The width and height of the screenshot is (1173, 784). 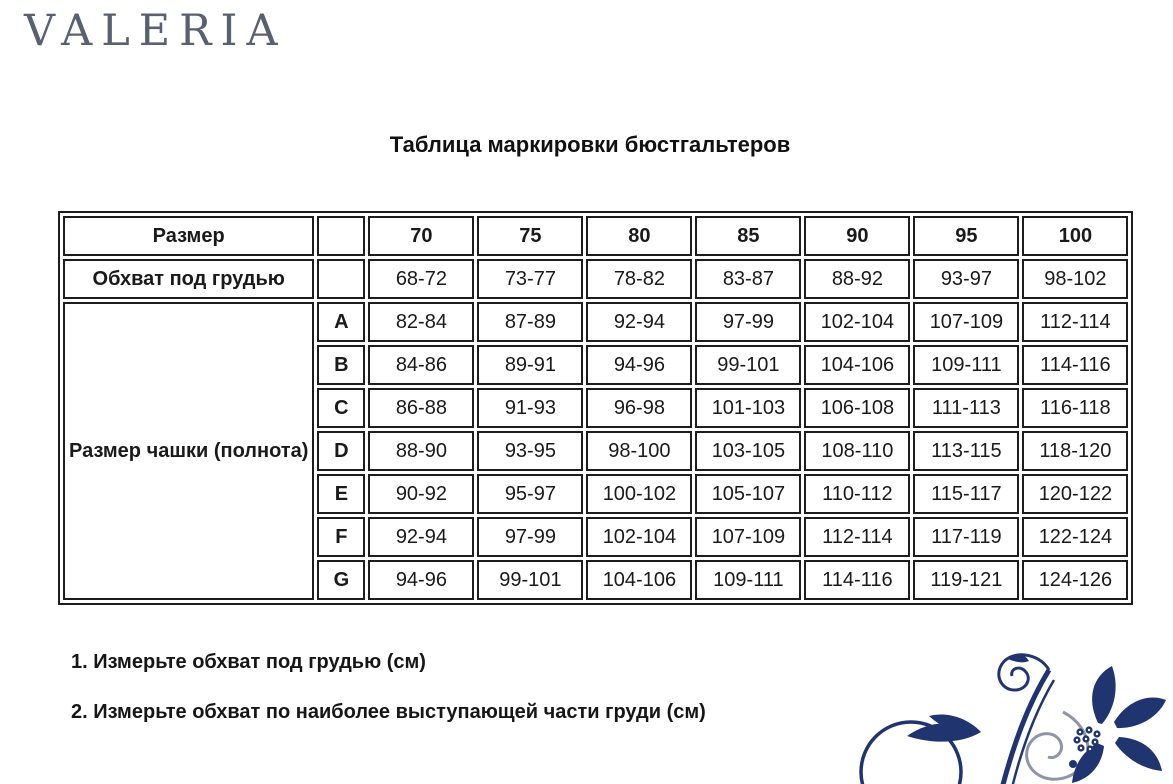 I want to click on cup-value-cell: 120-122, so click(x=1075, y=494).